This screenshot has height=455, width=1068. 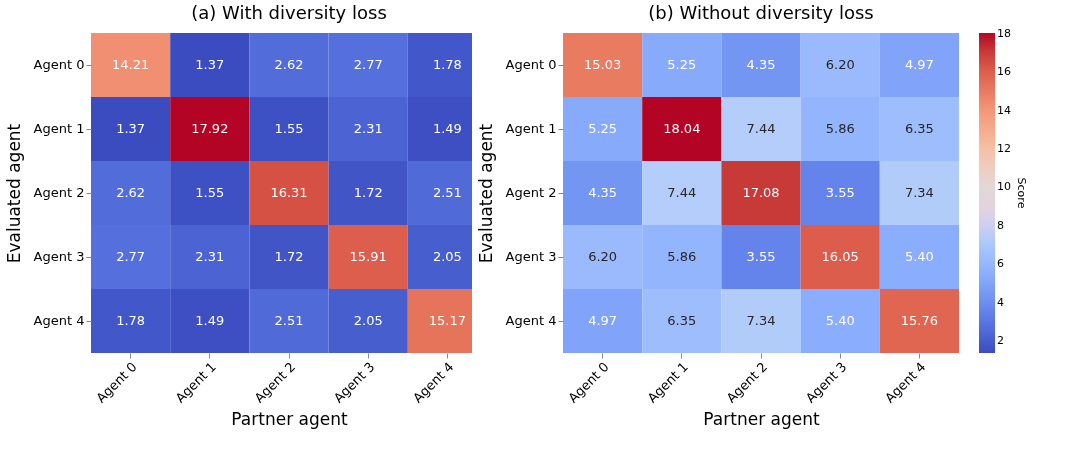 What do you see at coordinates (210, 128) in the screenshot?
I see `data-label: 17.92` at bounding box center [210, 128].